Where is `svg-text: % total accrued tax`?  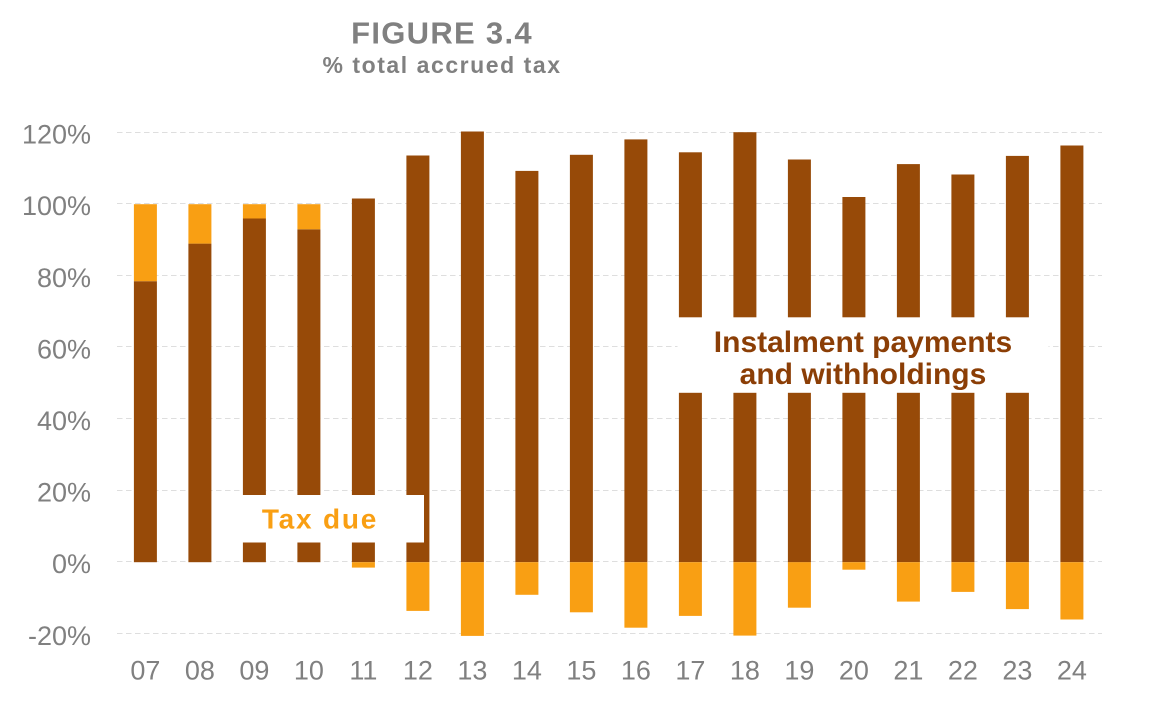 svg-text: % total accrued tax is located at coordinates (441, 65).